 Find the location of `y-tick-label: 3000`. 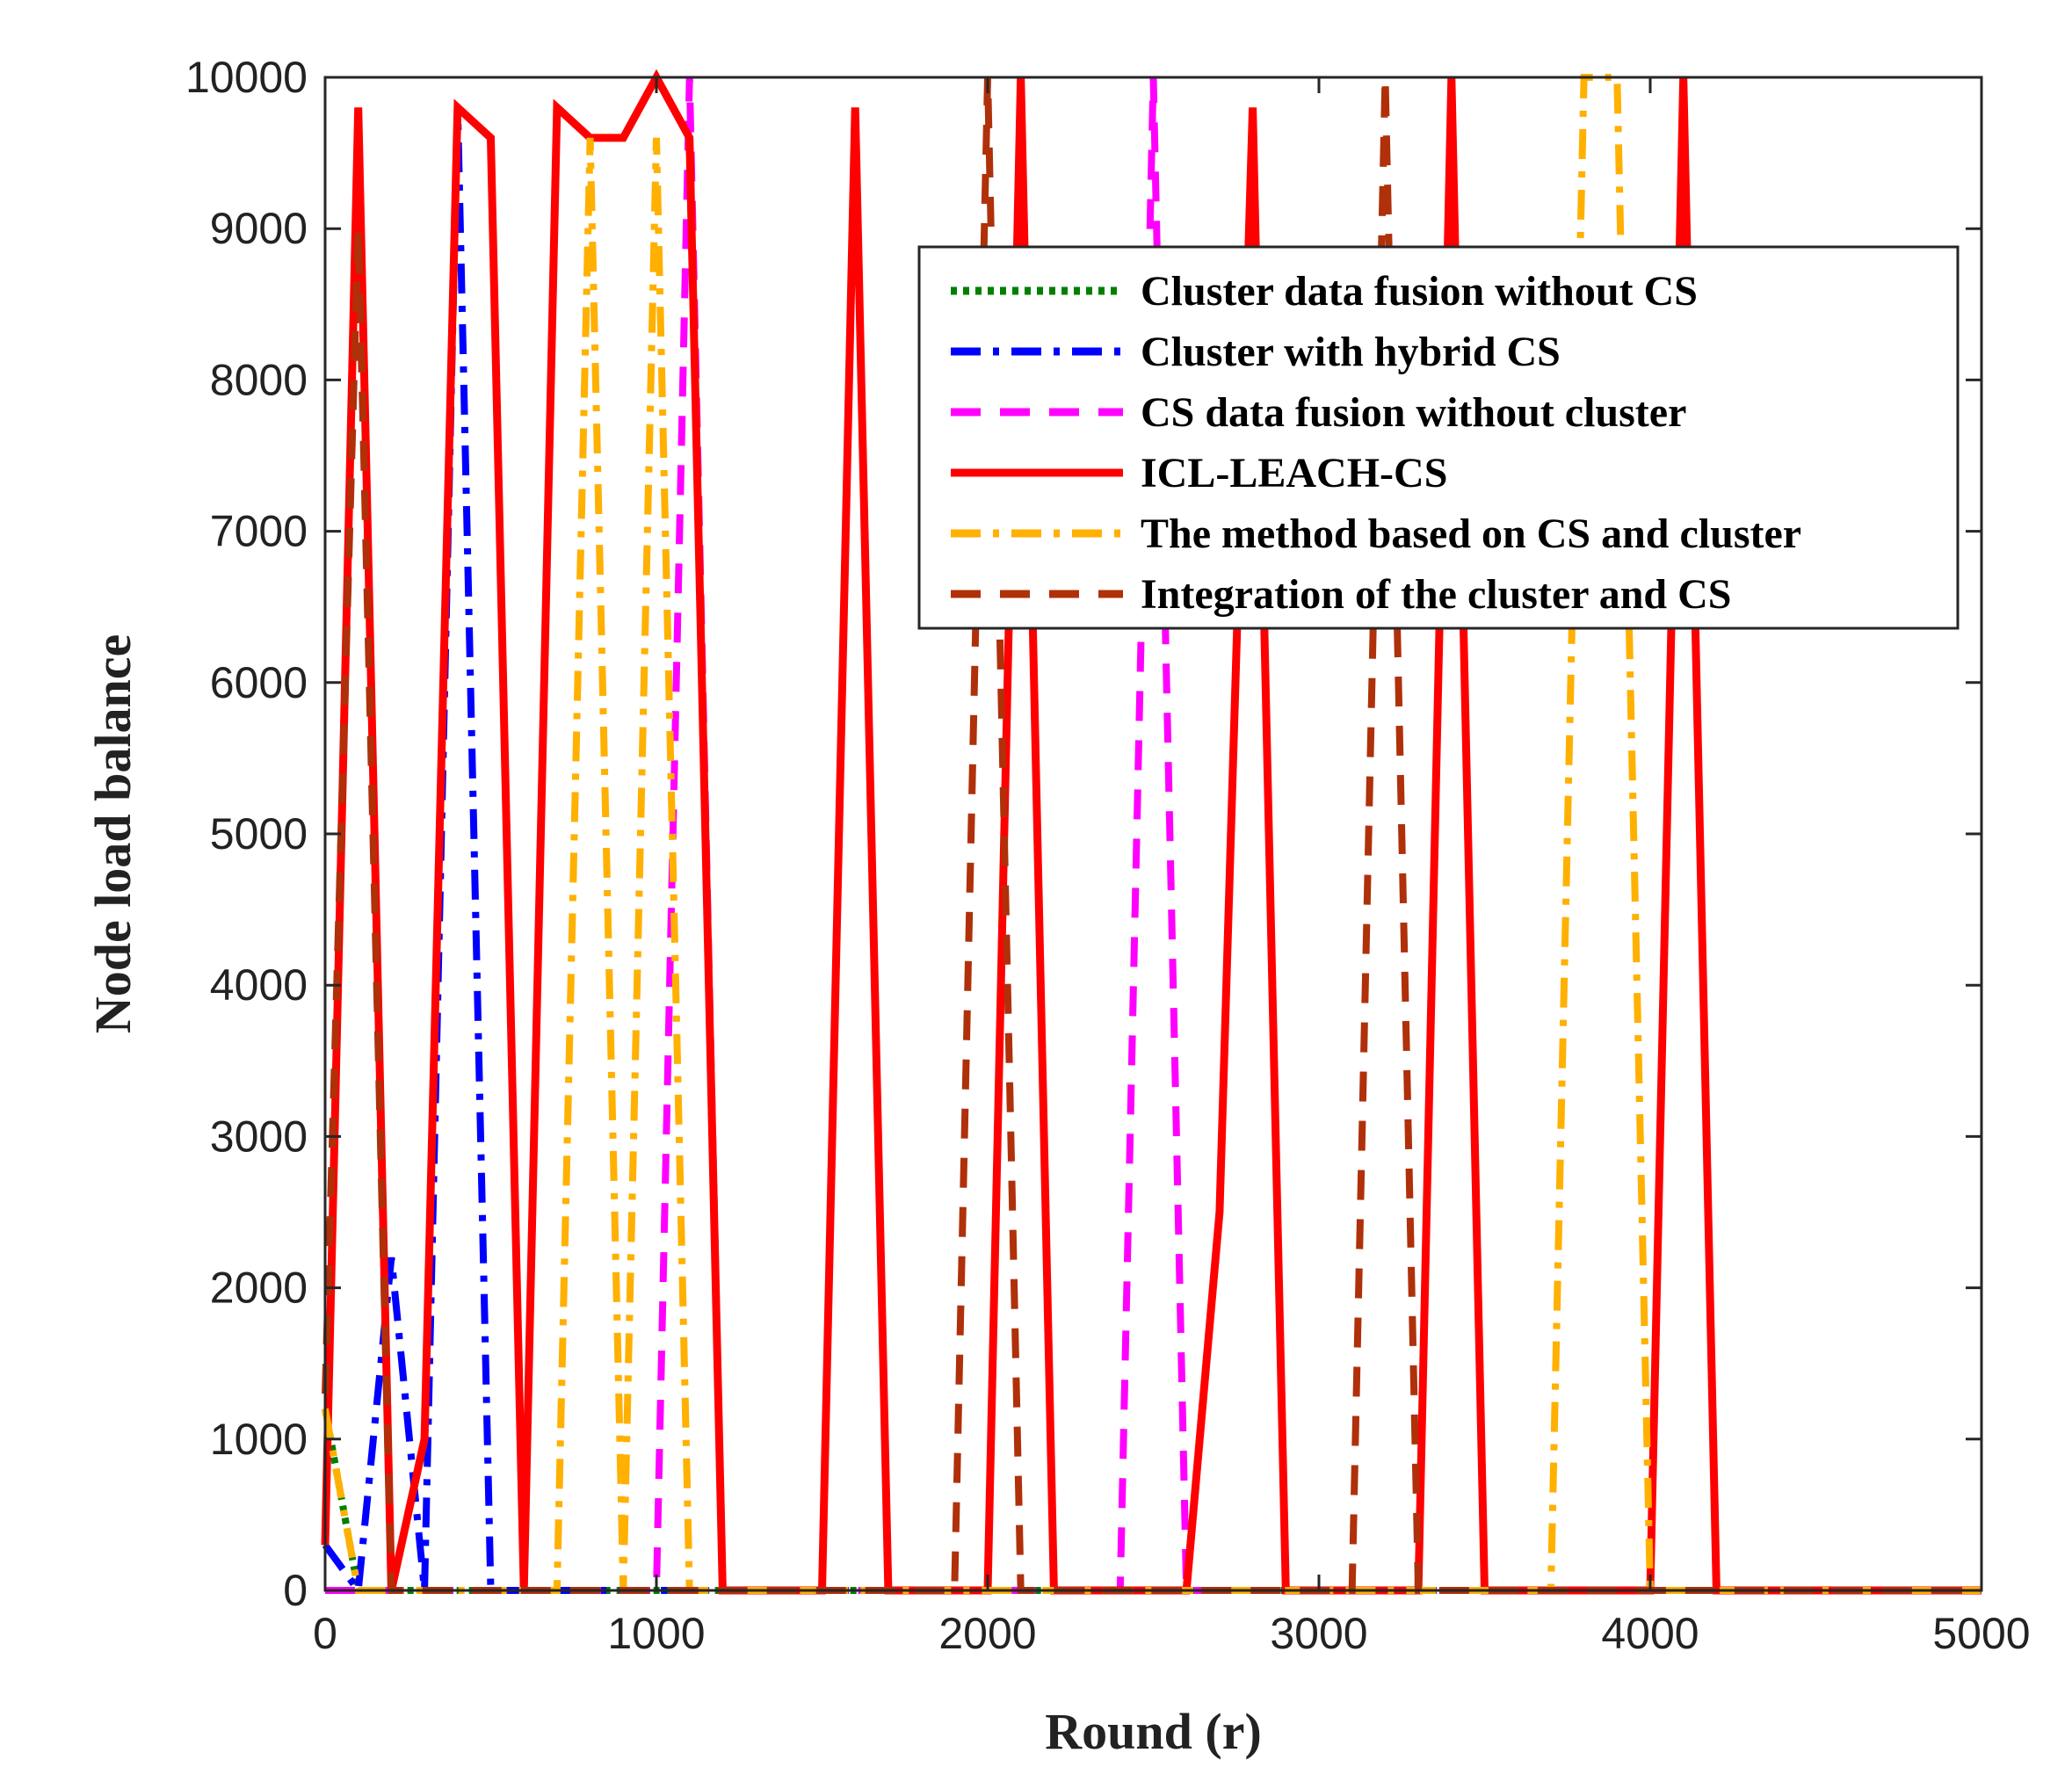

y-tick-label: 3000 is located at coordinates (259, 1136).